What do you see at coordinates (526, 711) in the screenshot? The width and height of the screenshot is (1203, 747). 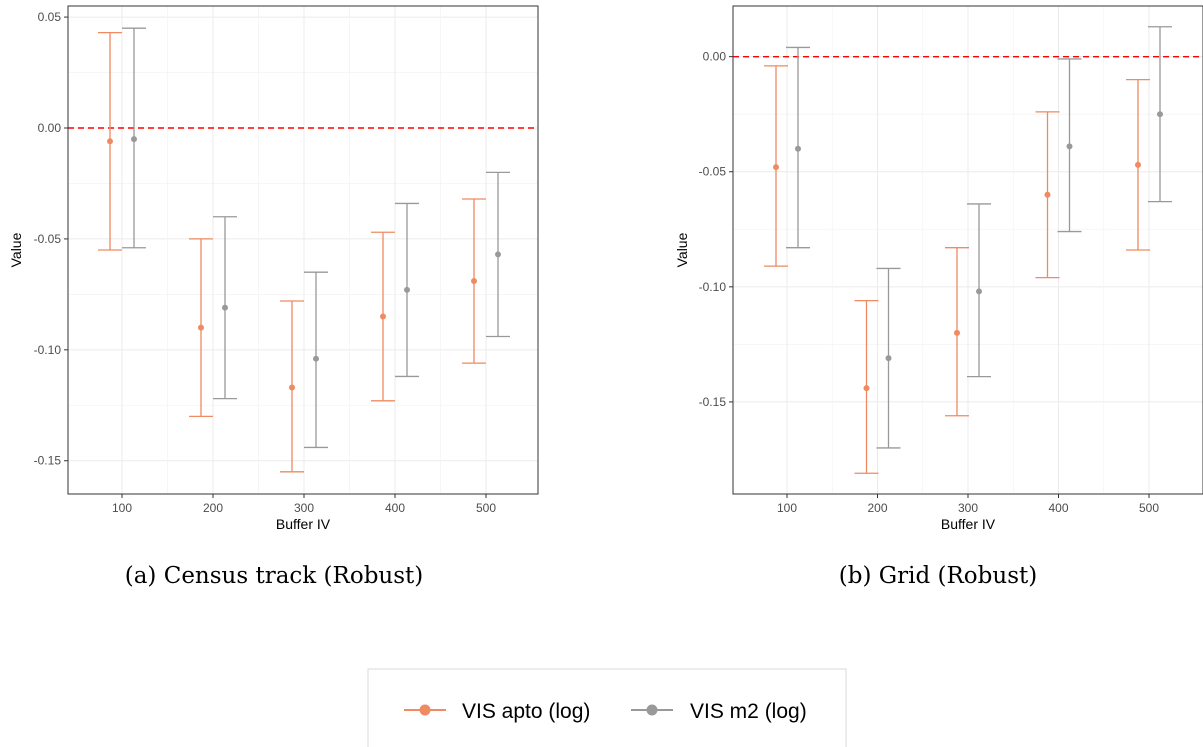 I see `legend-label-1: VIS apto (log)` at bounding box center [526, 711].